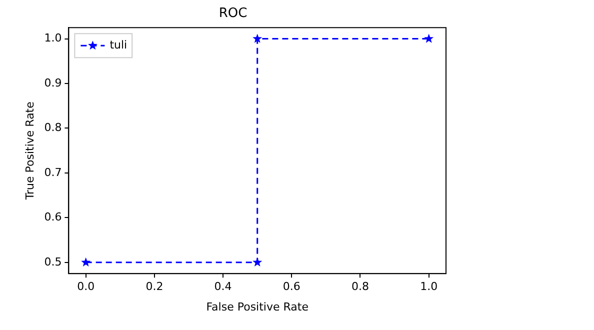  I want to click on x-tick-label: 0.0, so click(86, 287).